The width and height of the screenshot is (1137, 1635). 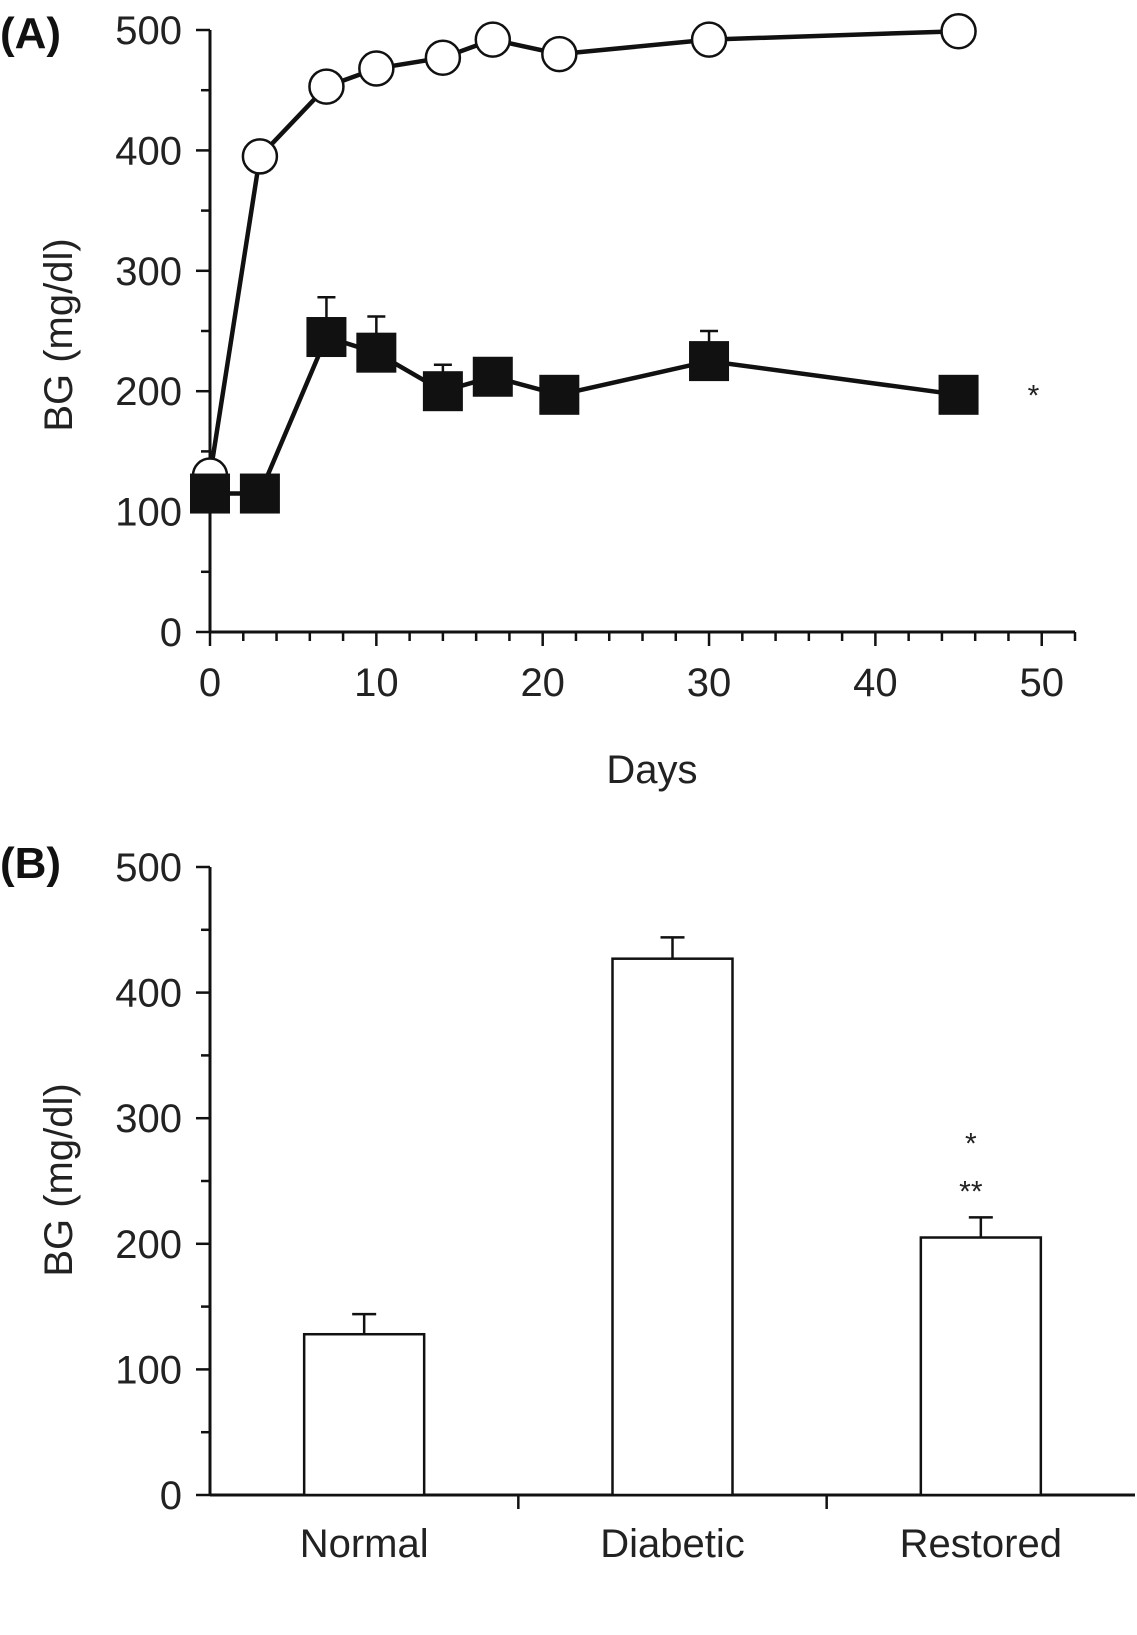 I want to click on annotations-b: ***, so click(x=971, y=1167).